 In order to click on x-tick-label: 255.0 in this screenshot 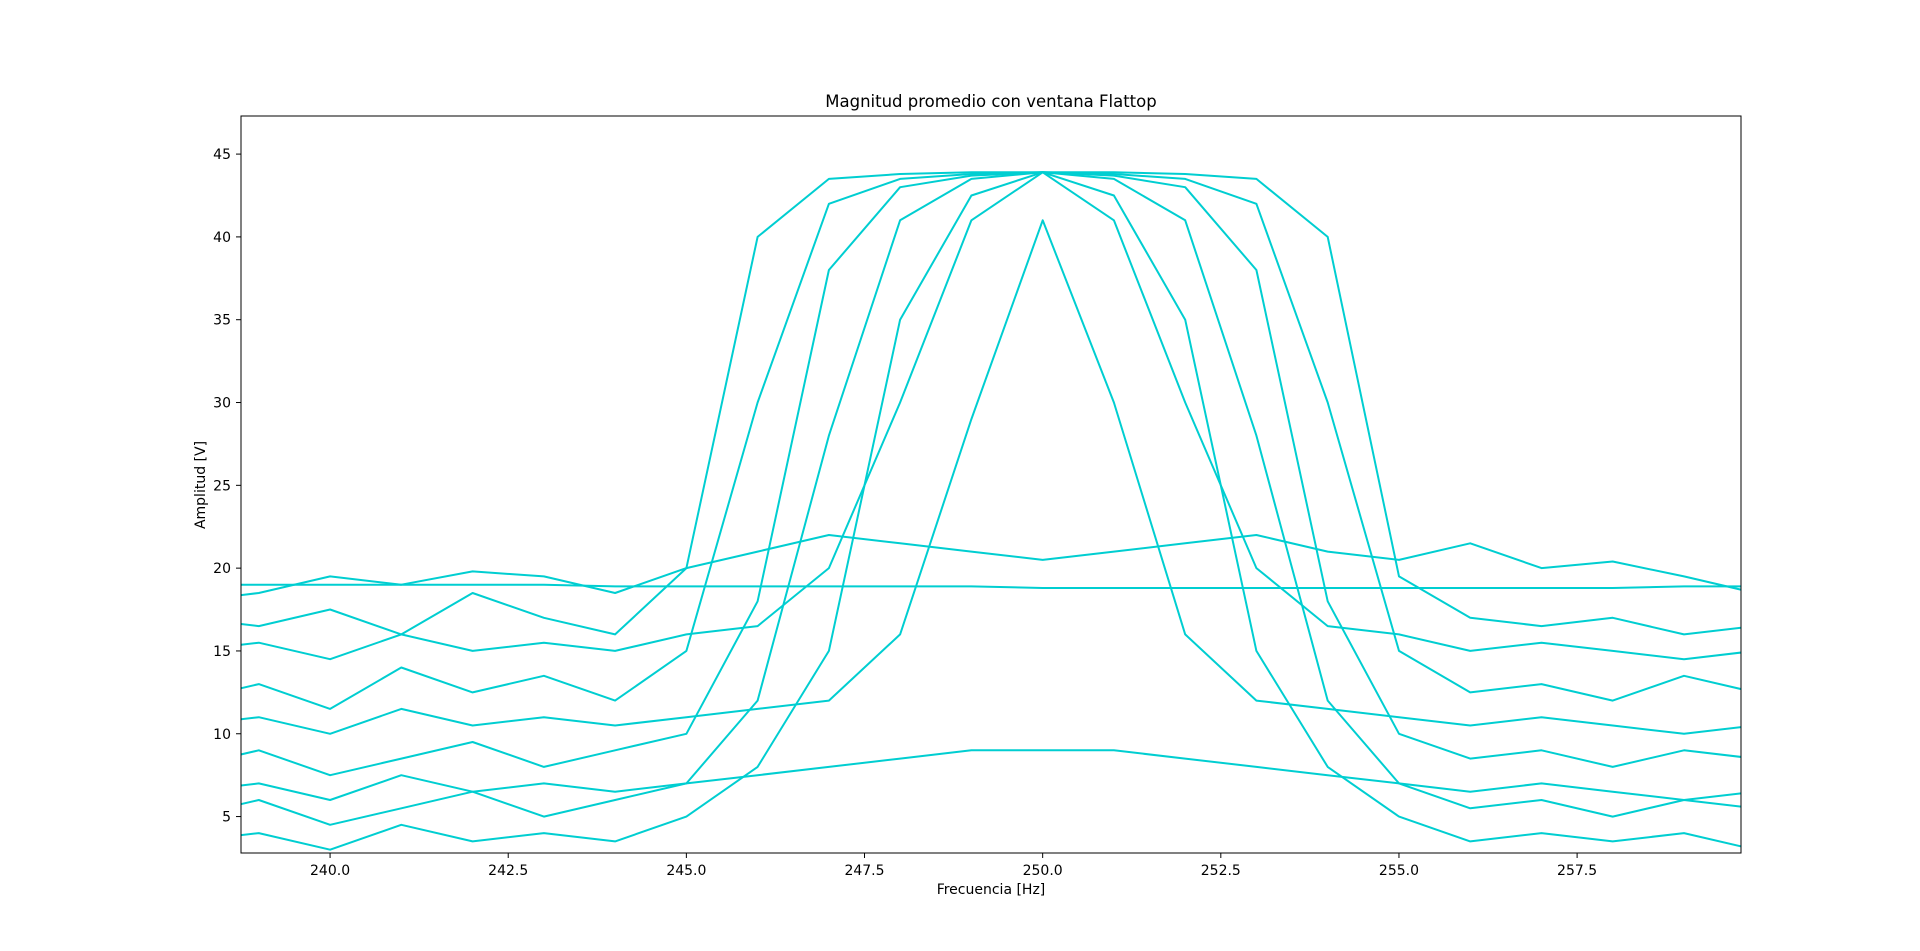, I will do `click(1399, 871)`.